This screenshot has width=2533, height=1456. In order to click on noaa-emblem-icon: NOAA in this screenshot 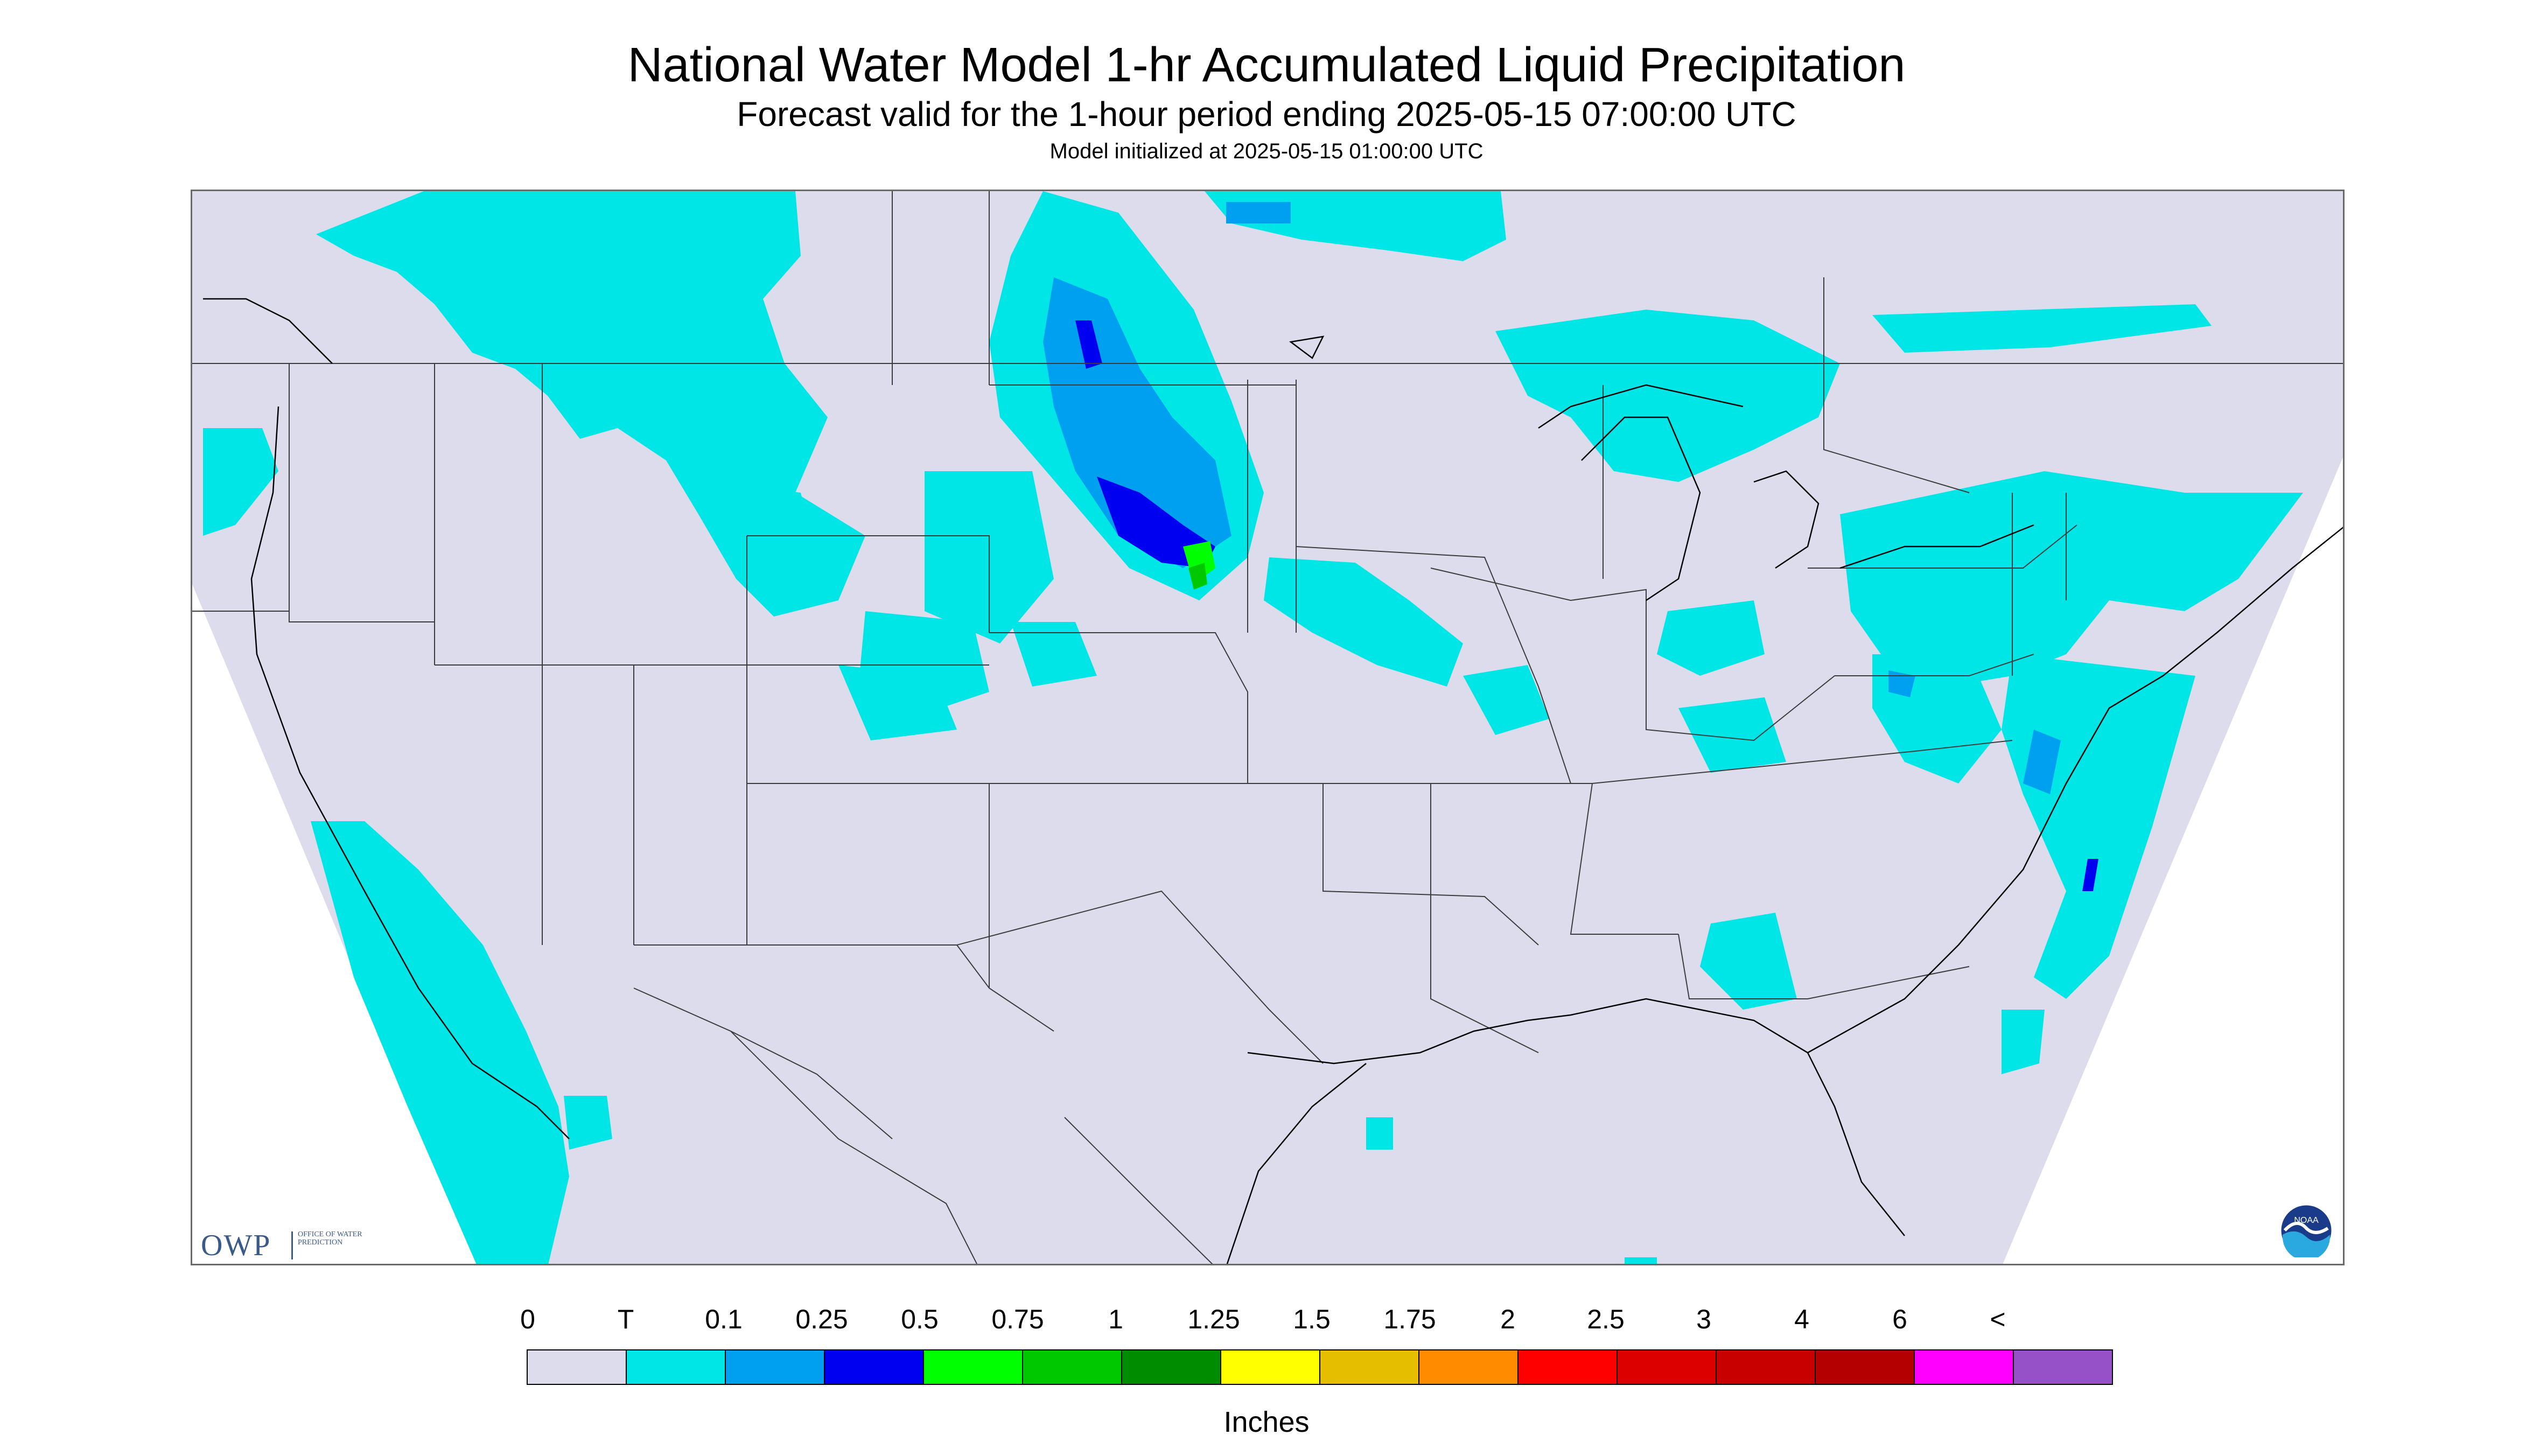, I will do `click(2306, 1230)`.